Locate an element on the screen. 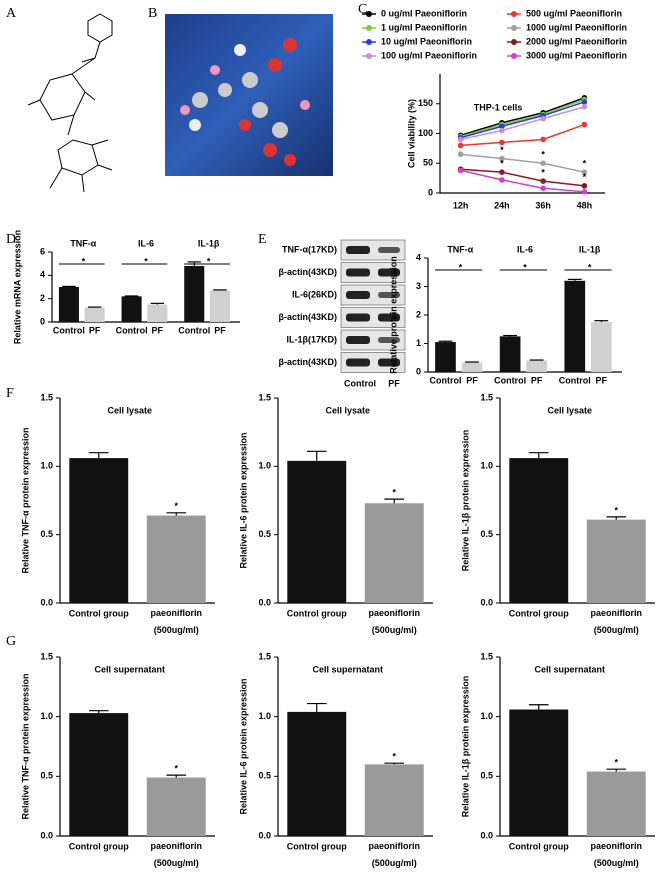  panel-letter: D is located at coordinates (11, 239).